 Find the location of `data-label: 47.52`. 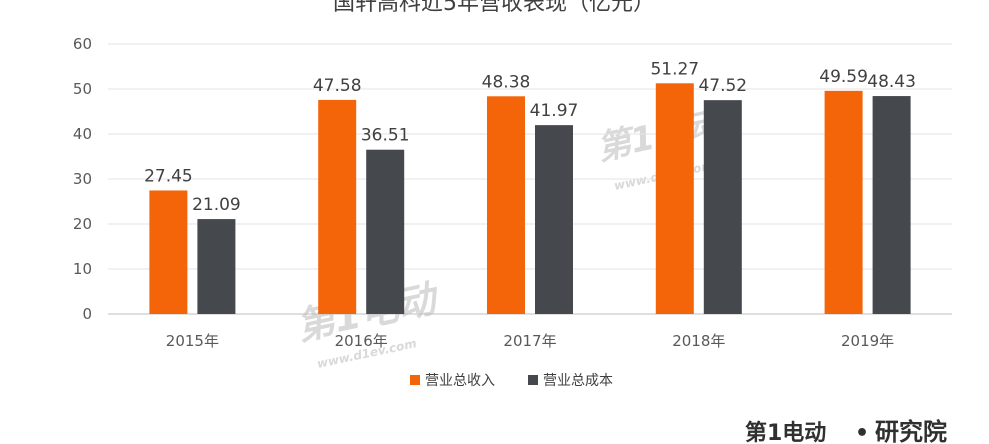

data-label: 47.52 is located at coordinates (722, 86).